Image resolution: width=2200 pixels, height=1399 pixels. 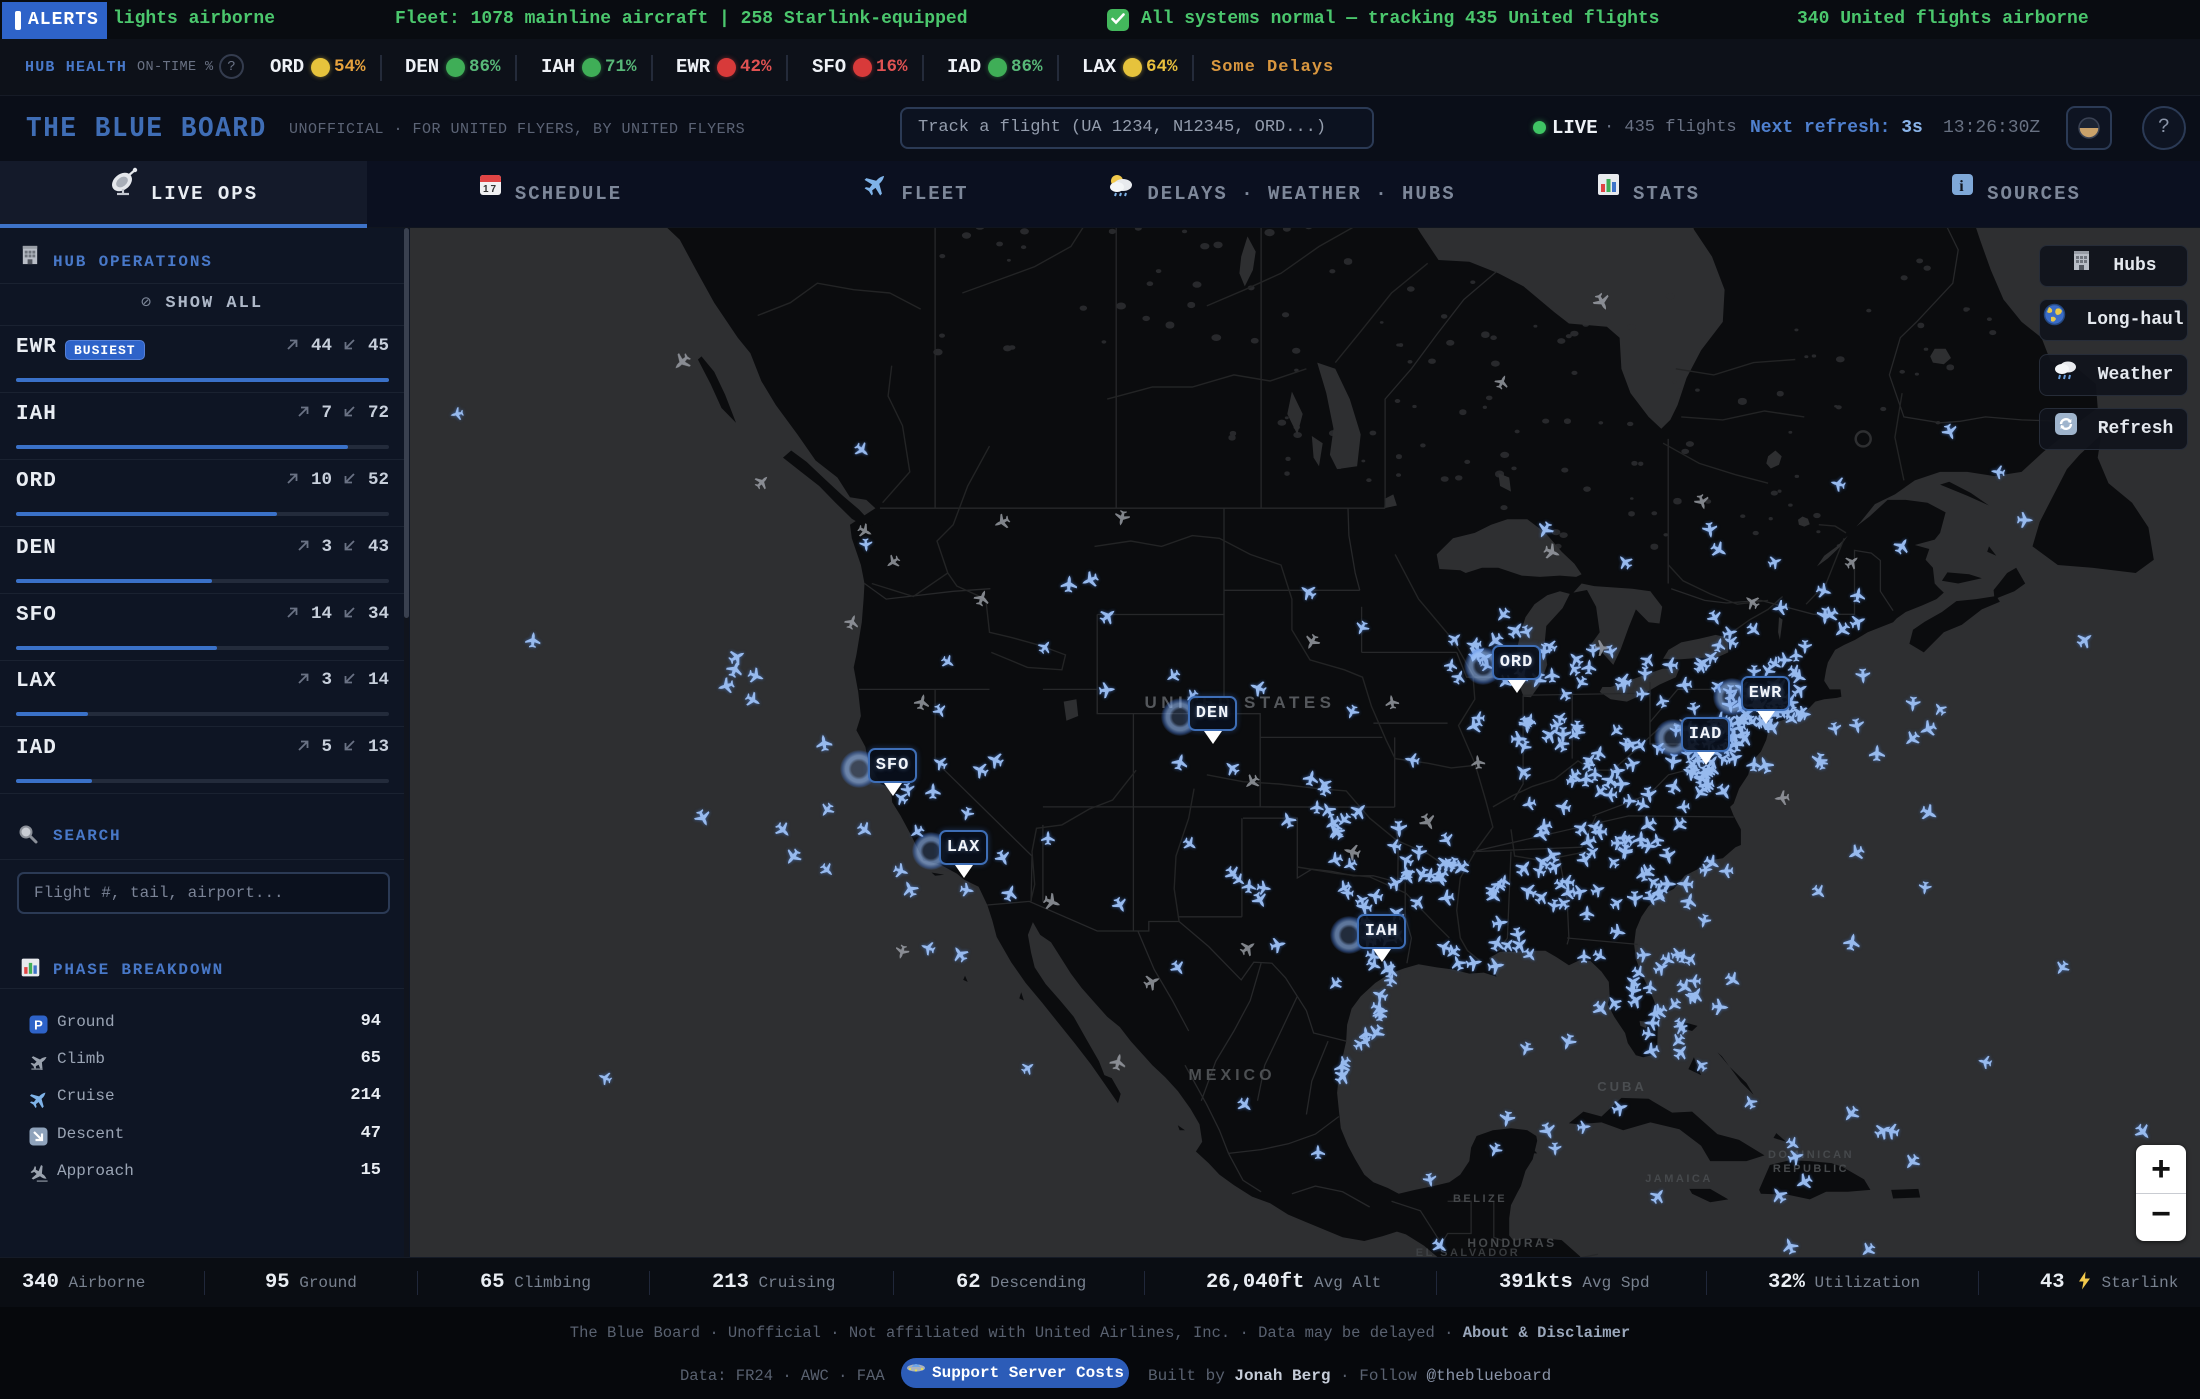 What do you see at coordinates (38, 1025) in the screenshot?
I see `svg-text: P` at bounding box center [38, 1025].